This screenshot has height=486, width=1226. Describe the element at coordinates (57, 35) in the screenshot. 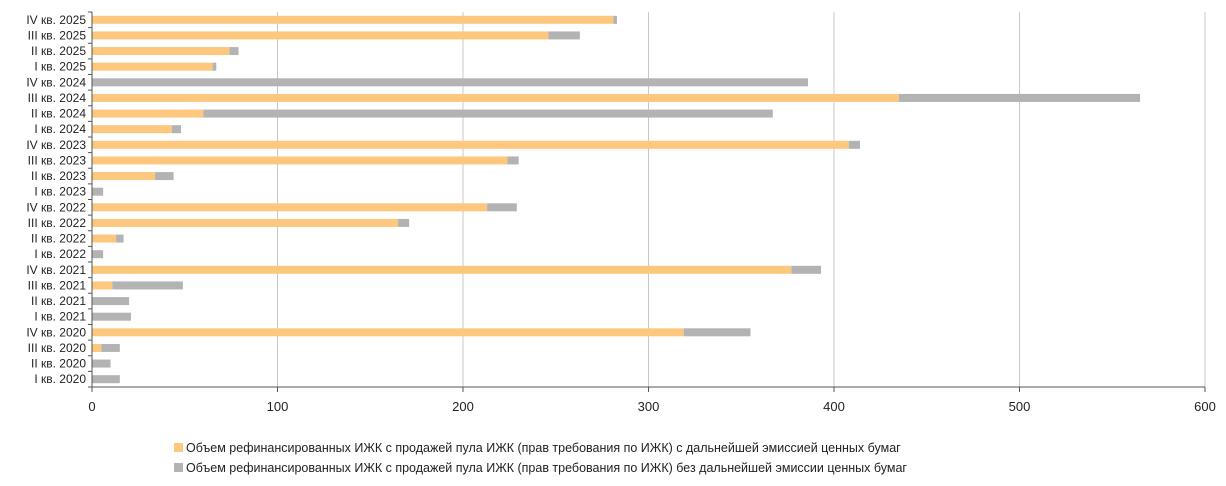

I see `category-label: III кв. 2025` at that location.